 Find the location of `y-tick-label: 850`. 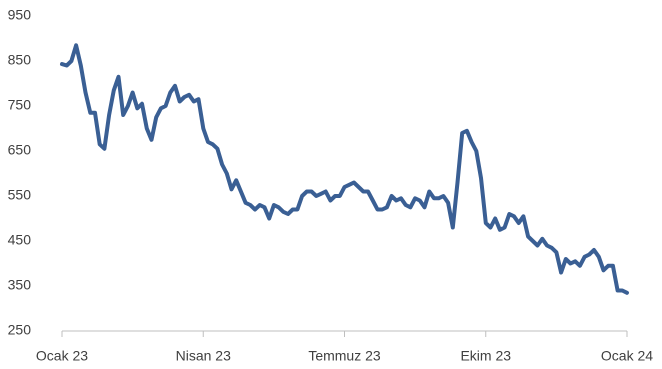

y-tick-label: 850 is located at coordinates (20, 60).